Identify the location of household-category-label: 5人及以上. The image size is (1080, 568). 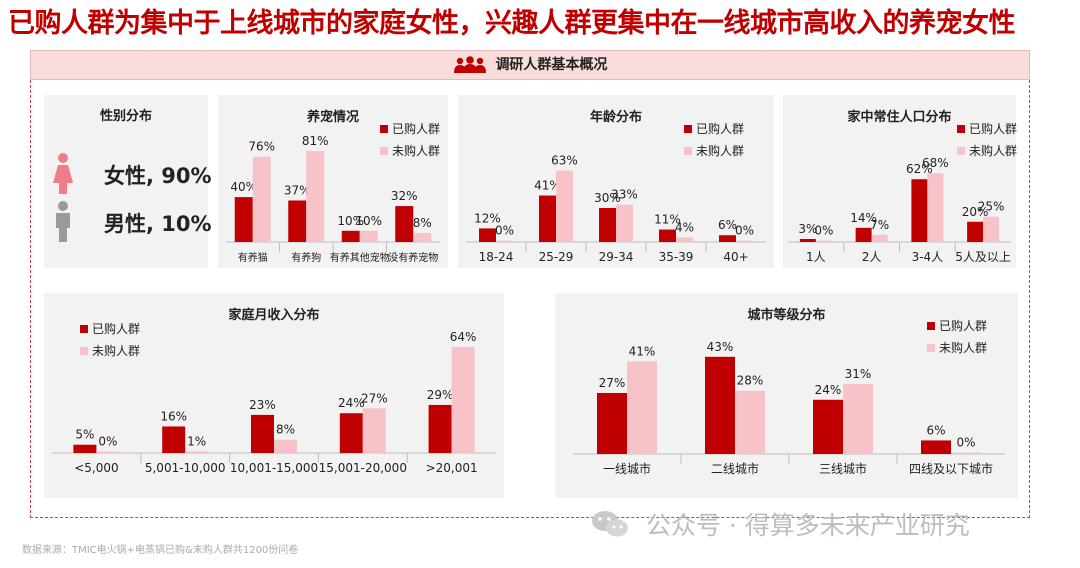
(983, 257).